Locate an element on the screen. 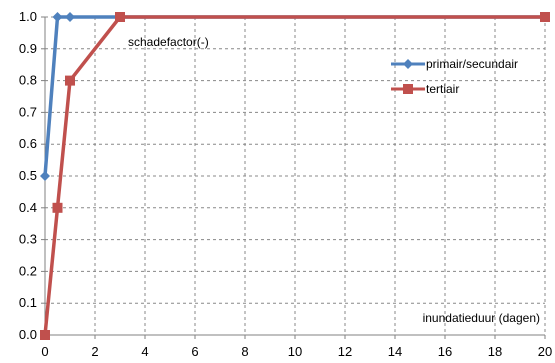 Image resolution: width=555 pixels, height=363 pixels. legend-item: primair/secundair is located at coordinates (454, 64).